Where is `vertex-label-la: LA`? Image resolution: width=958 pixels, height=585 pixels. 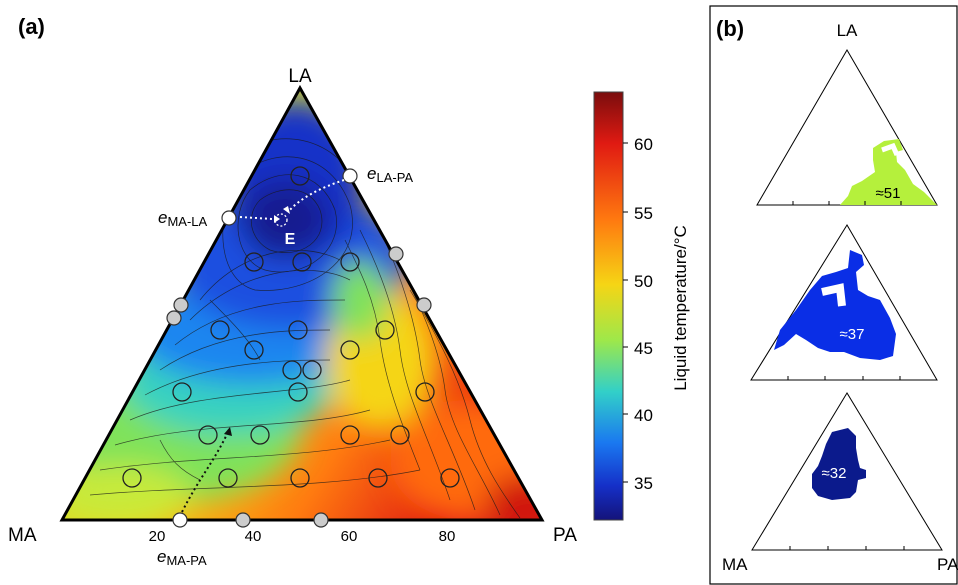 vertex-label-la: LA is located at coordinates (300, 76).